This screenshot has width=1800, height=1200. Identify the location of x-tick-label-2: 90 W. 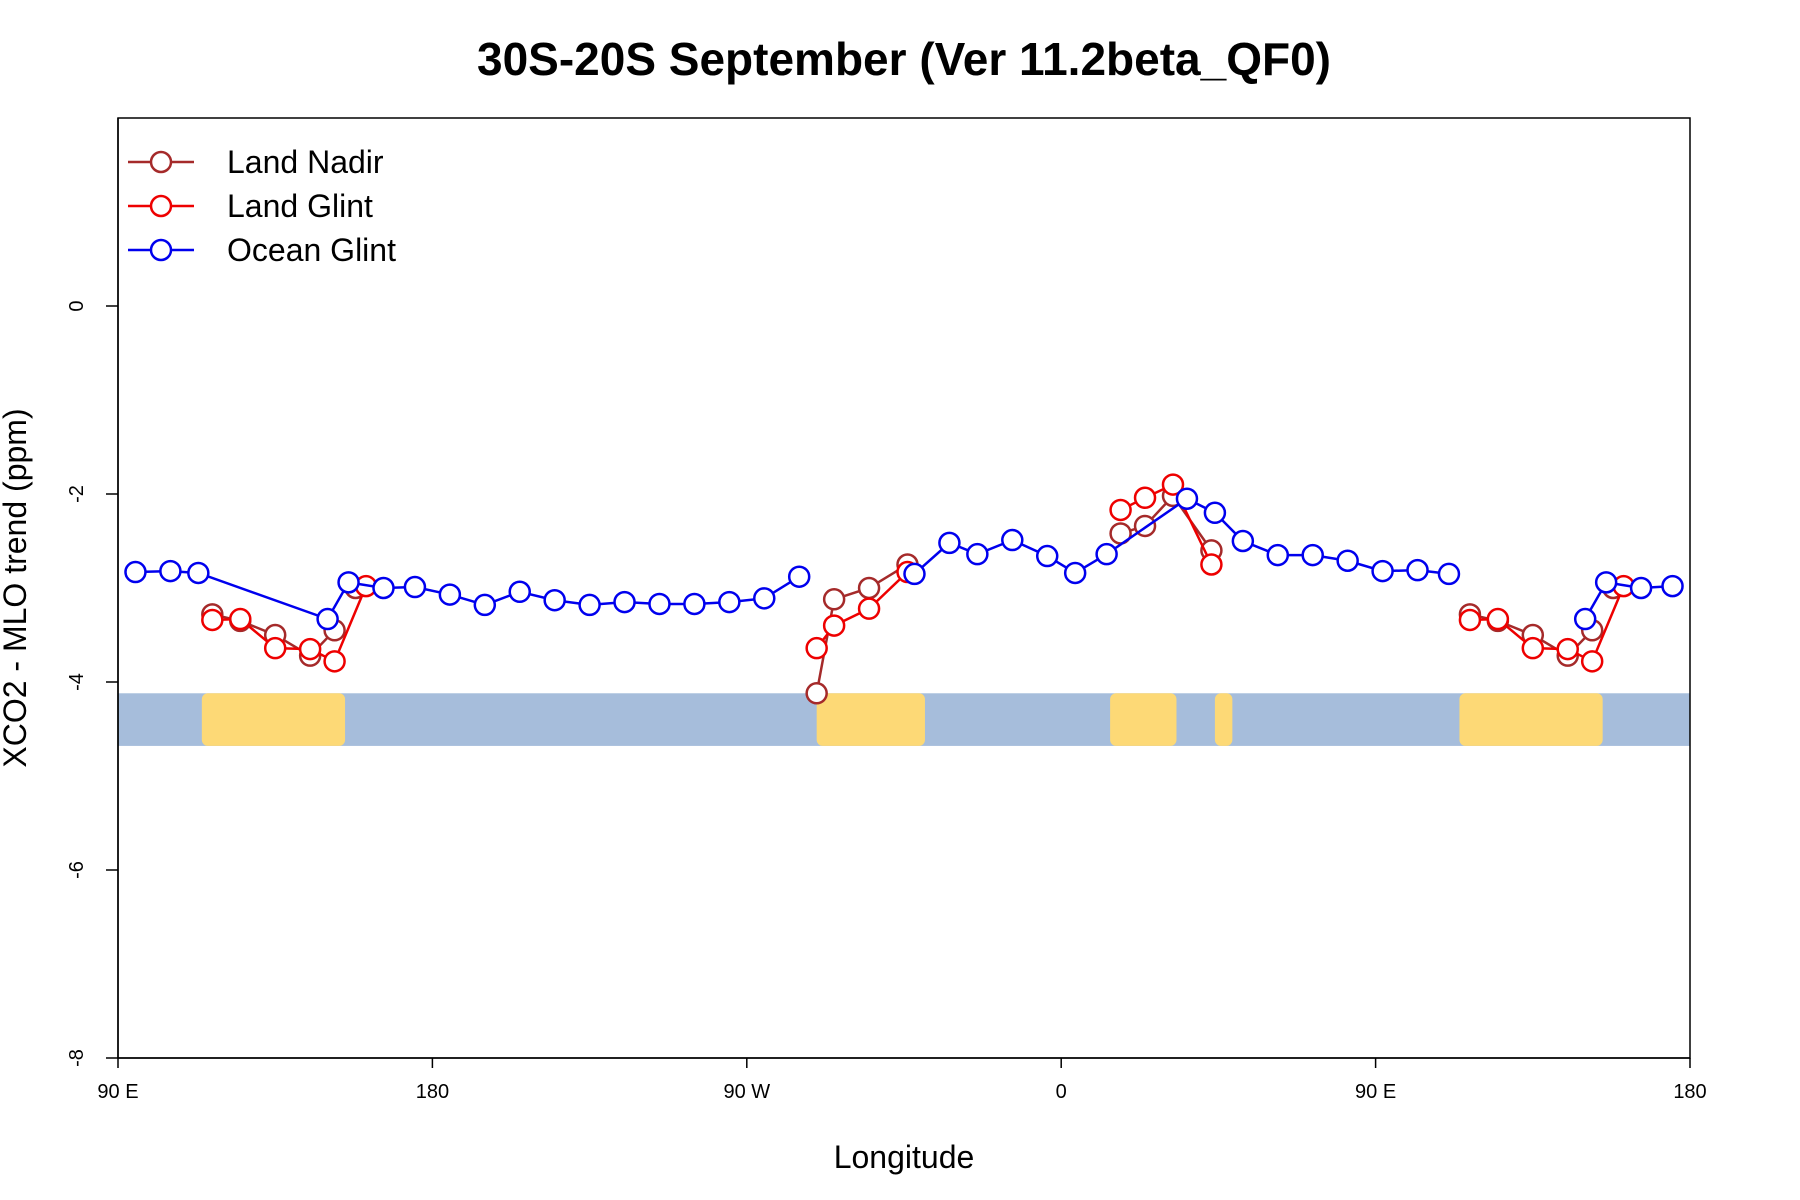
(746, 1092).